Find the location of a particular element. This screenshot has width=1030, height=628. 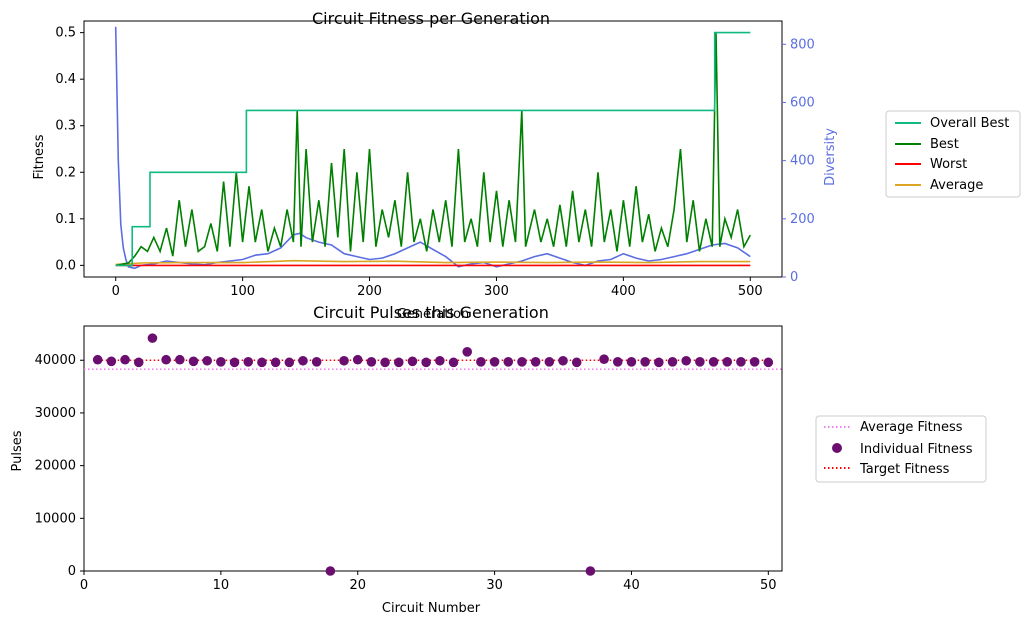

fitness-y-tick-label: 0.4 is located at coordinates (65, 79).